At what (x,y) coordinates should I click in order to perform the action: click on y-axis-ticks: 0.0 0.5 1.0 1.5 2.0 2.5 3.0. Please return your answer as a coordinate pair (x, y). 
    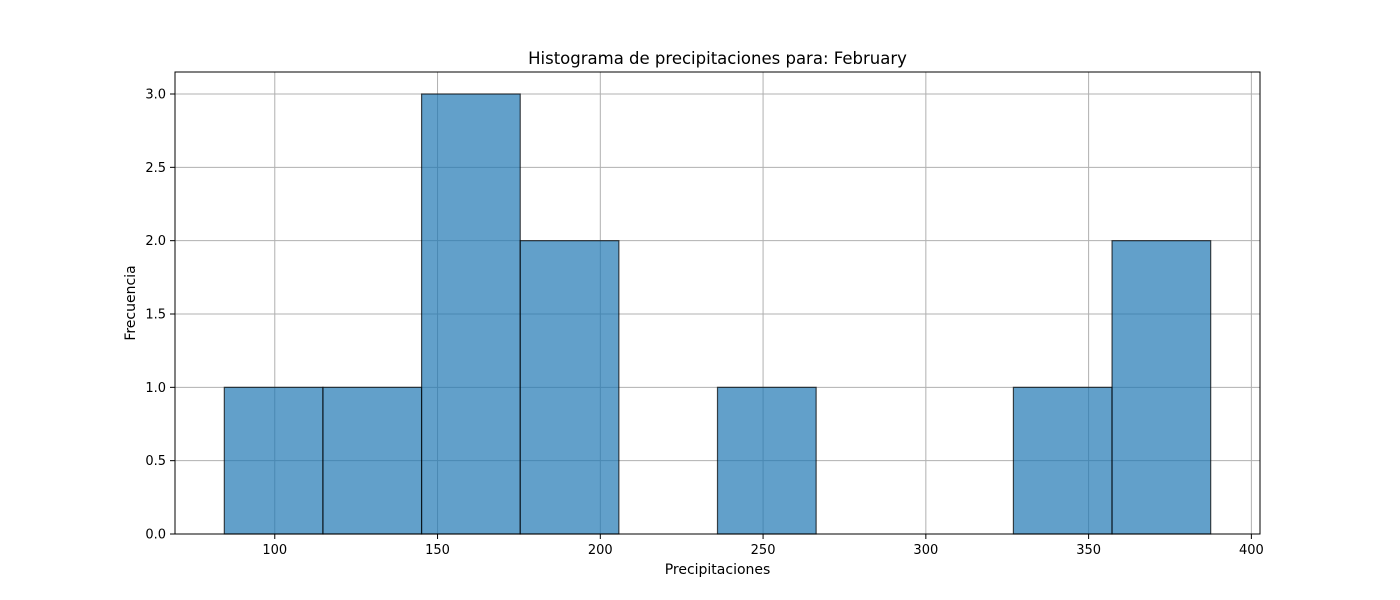
    Looking at the image, I should click on (160, 315).